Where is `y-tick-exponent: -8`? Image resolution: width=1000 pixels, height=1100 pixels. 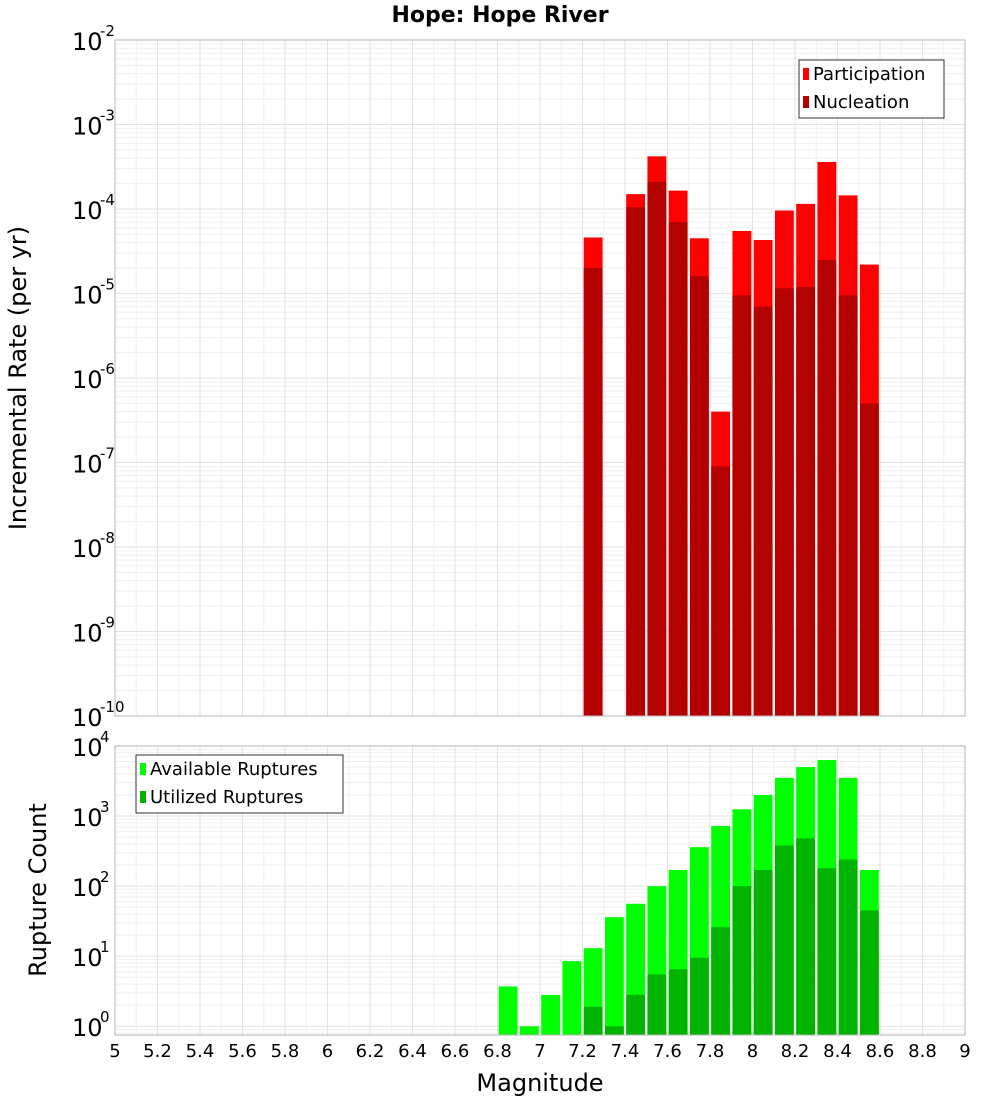 y-tick-exponent: -8 is located at coordinates (107, 538).